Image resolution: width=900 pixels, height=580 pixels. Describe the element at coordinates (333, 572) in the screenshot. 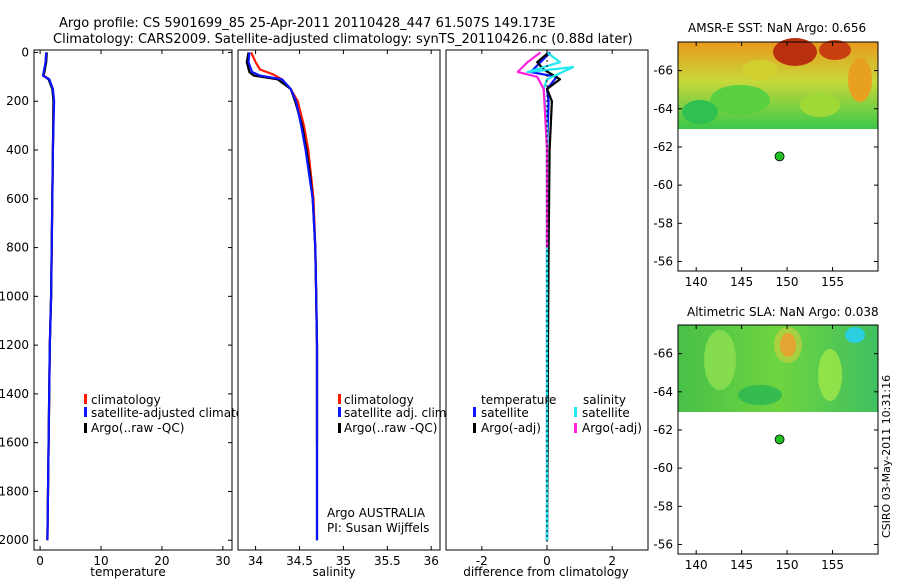

I see `salinity-xlabel: salinity` at that location.